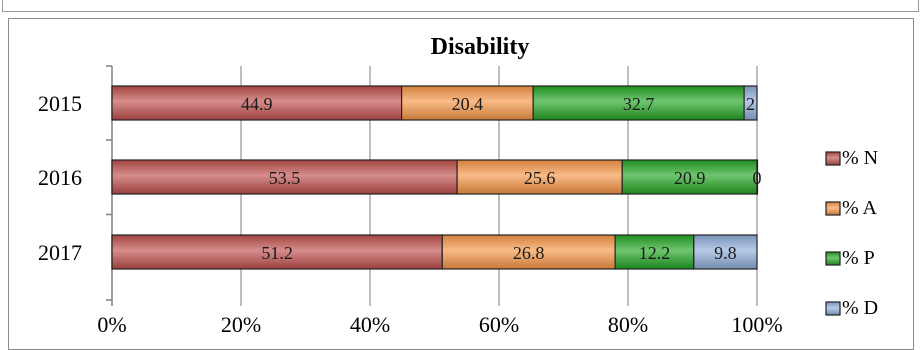 The width and height of the screenshot is (923, 350). I want to click on x-tick-label: 80%, so click(628, 324).